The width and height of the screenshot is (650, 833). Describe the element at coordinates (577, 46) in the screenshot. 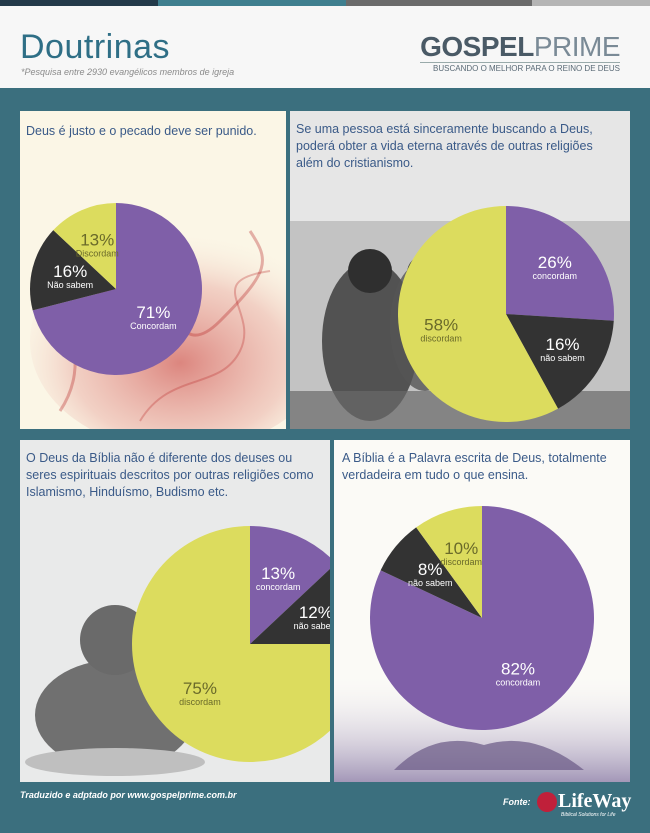

I see `logo-light: PRIME` at that location.